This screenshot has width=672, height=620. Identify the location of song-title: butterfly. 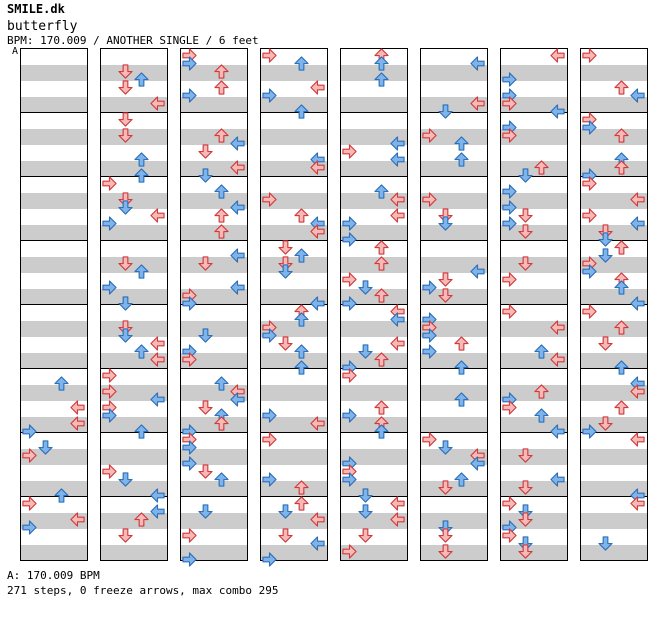
(42, 26).